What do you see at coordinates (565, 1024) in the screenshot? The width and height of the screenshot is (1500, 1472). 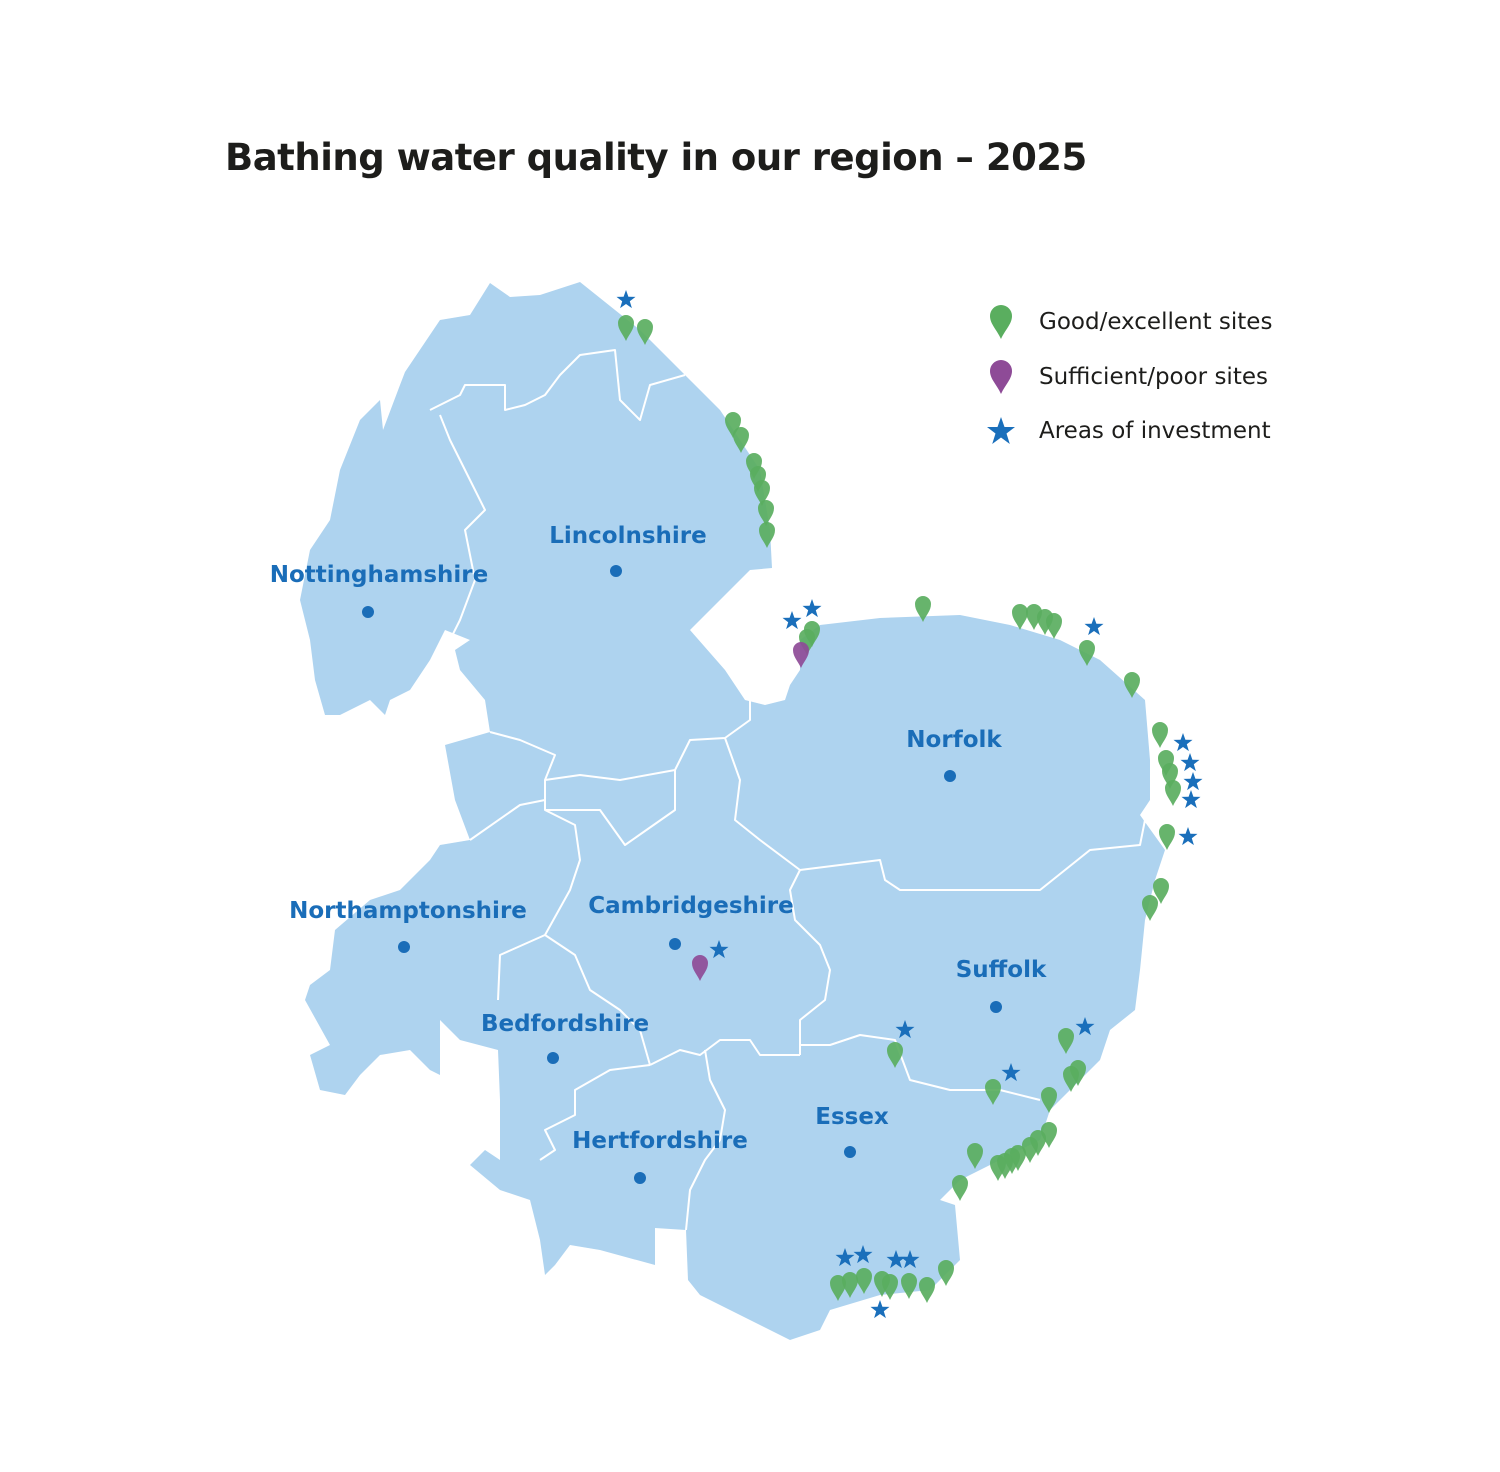 I see `county-label-bedfordshire: Bedfordshire` at bounding box center [565, 1024].